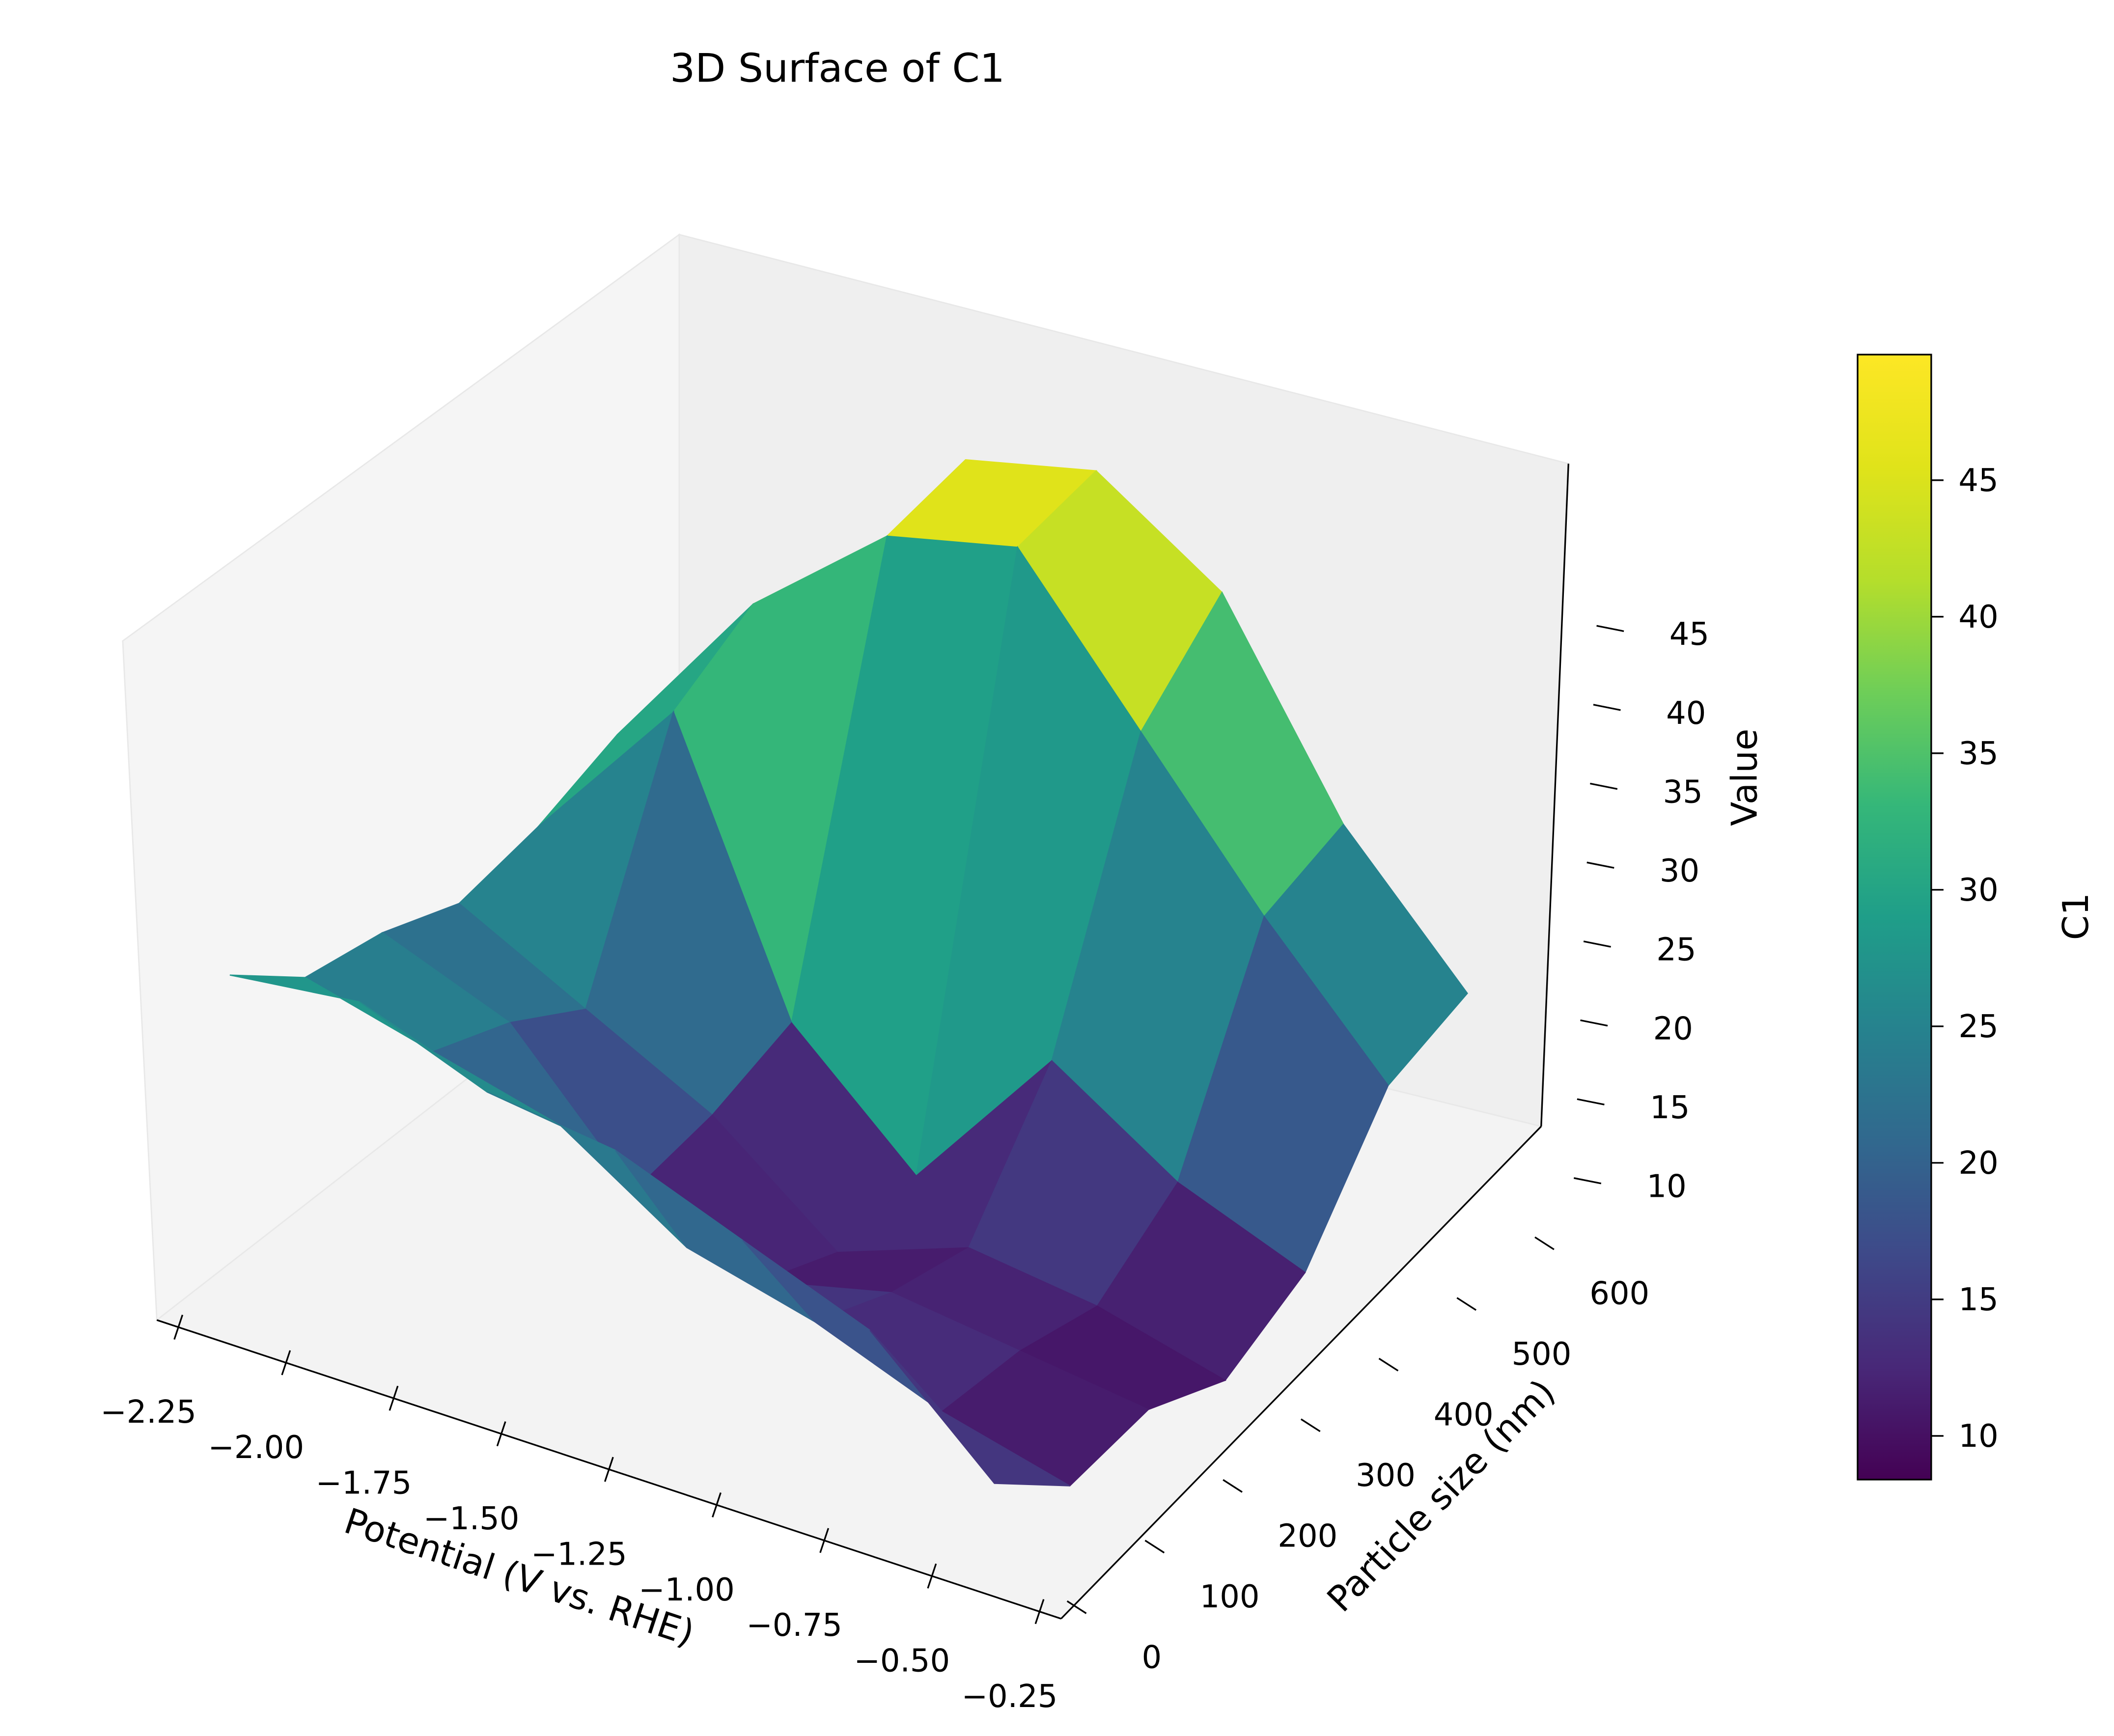 The image size is (2114, 1736). Describe the element at coordinates (687, 1590) in the screenshot. I see `x-tick-label: −1.00` at that location.